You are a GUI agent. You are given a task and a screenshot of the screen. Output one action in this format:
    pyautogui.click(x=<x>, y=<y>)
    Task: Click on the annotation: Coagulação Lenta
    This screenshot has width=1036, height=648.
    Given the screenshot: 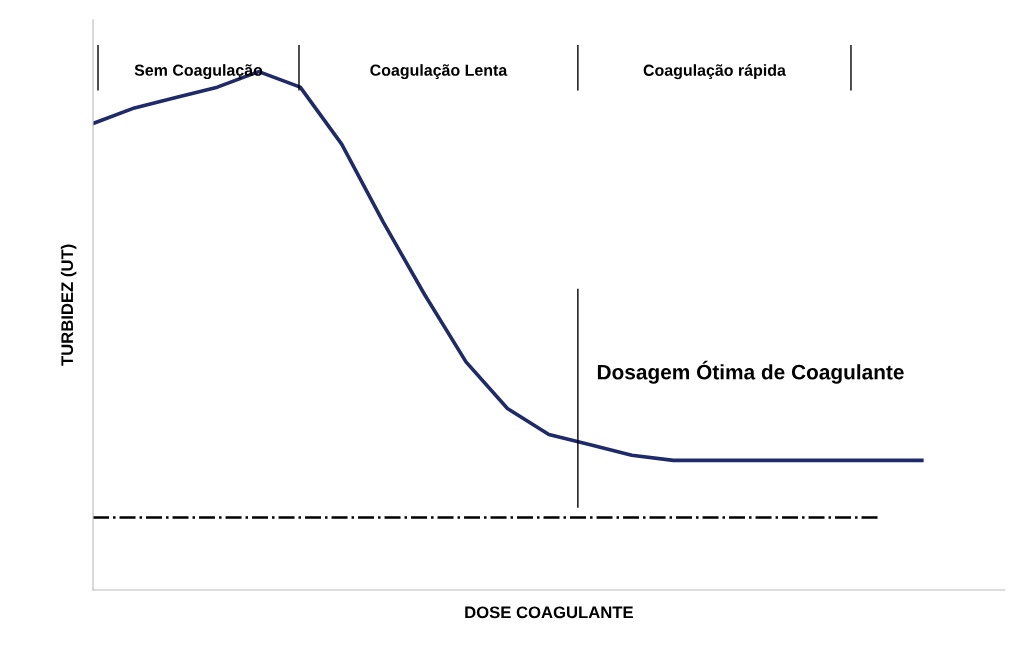 What is the action you would take?
    pyautogui.click(x=439, y=72)
    